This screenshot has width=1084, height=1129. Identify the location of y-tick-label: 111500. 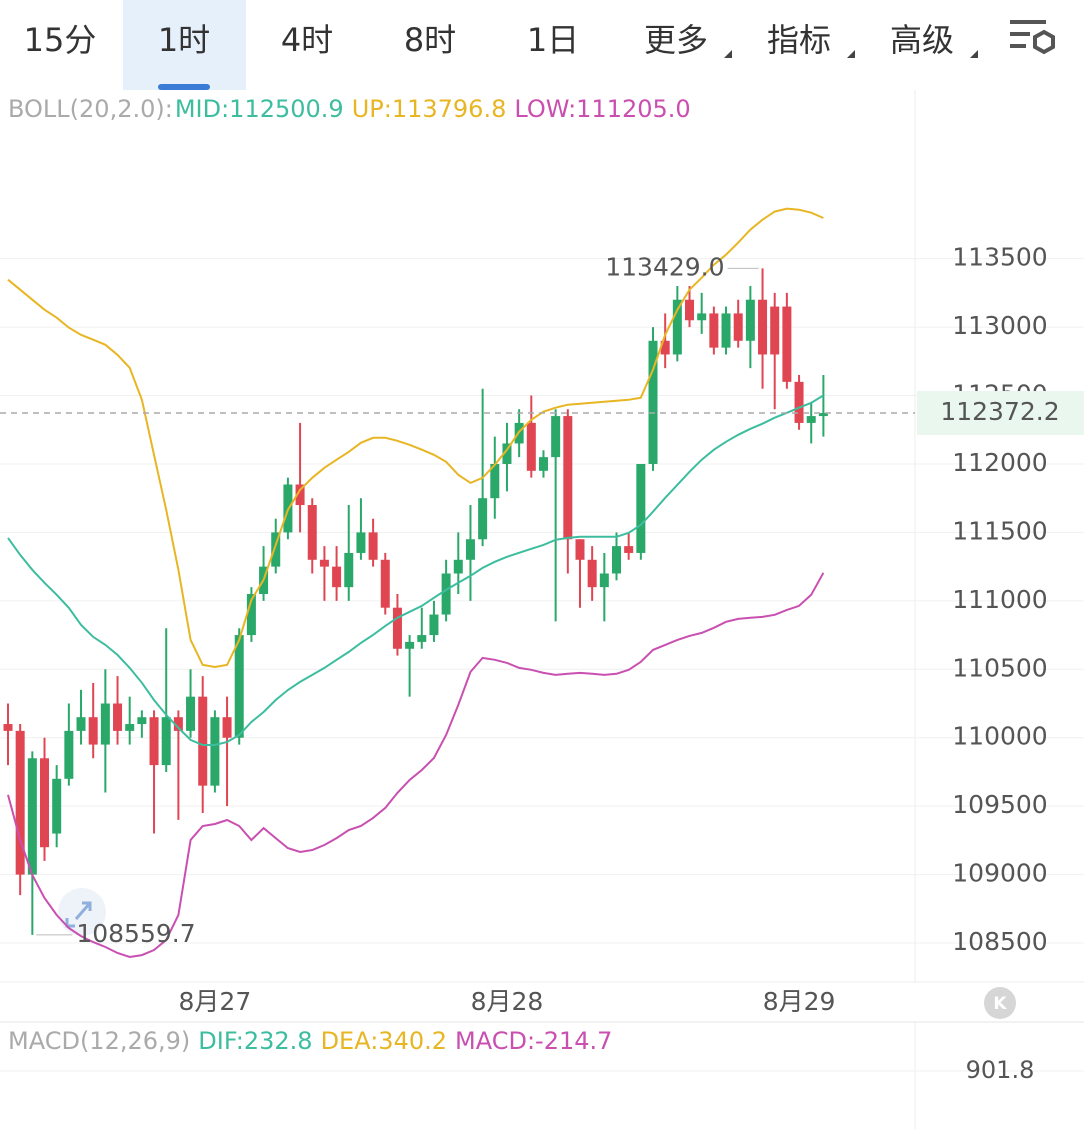
(999, 530).